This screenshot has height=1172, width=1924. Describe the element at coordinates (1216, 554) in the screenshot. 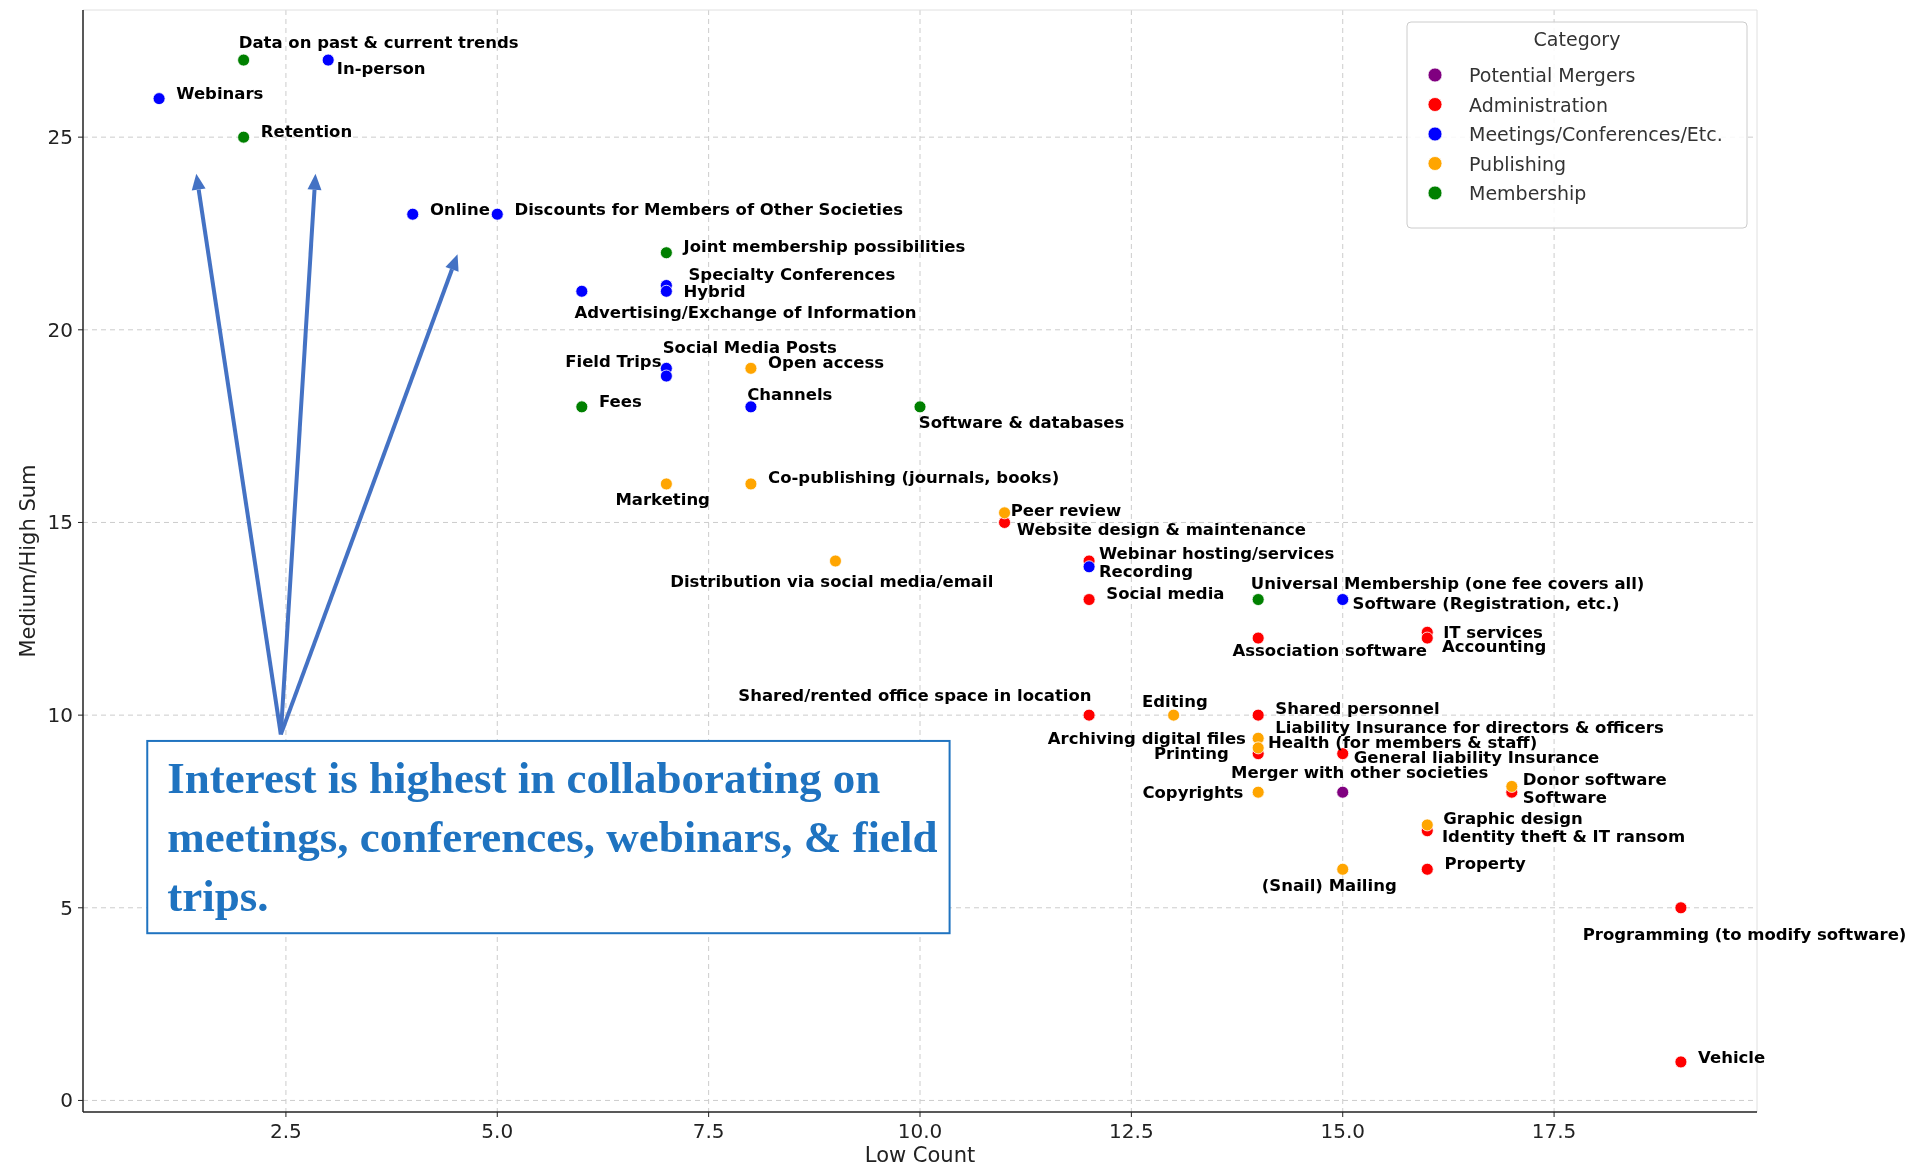

I see `annotation: Webinar hosting/services` at that location.